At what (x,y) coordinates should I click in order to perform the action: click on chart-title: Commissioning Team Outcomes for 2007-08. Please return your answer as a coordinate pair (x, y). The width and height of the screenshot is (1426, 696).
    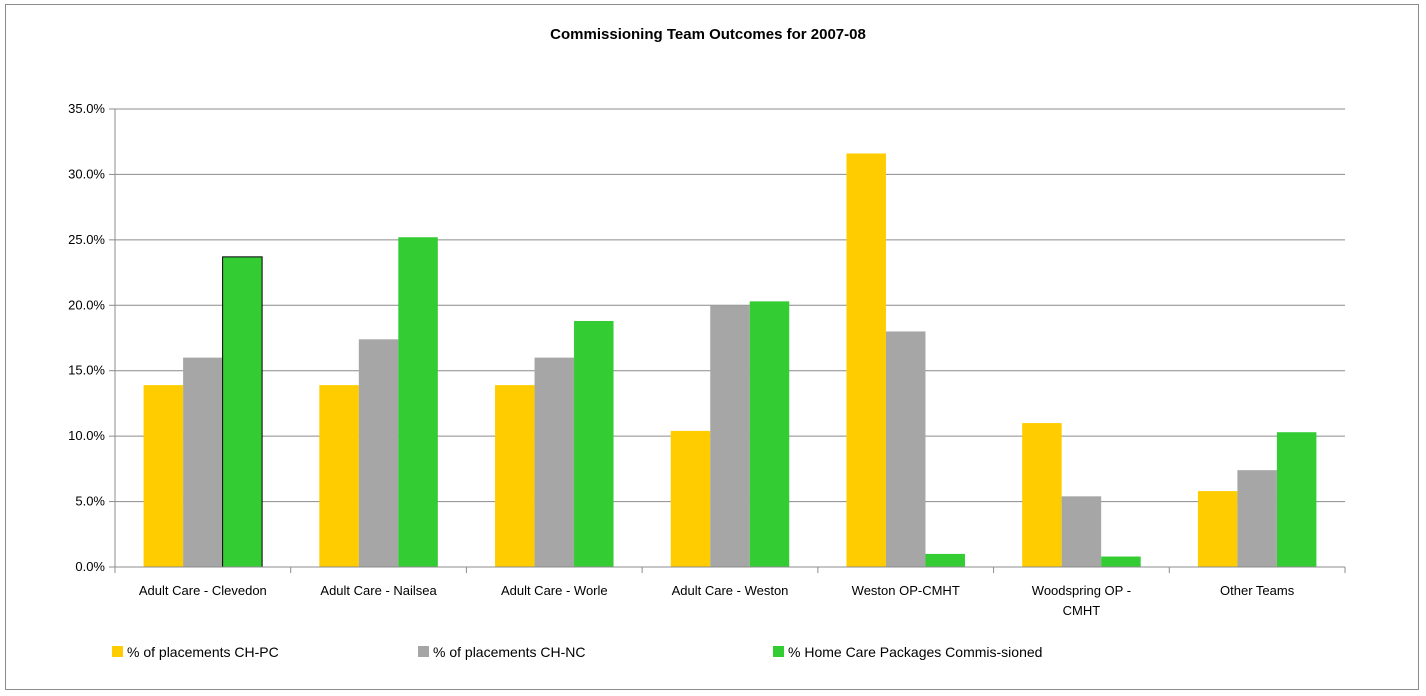
    Looking at the image, I should click on (708, 34).